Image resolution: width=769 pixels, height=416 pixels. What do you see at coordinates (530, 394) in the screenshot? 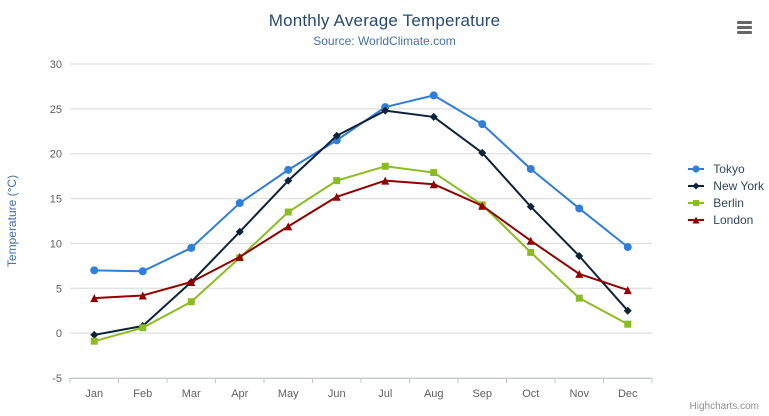
I see `x-axis-tick-label: Oct` at bounding box center [530, 394].